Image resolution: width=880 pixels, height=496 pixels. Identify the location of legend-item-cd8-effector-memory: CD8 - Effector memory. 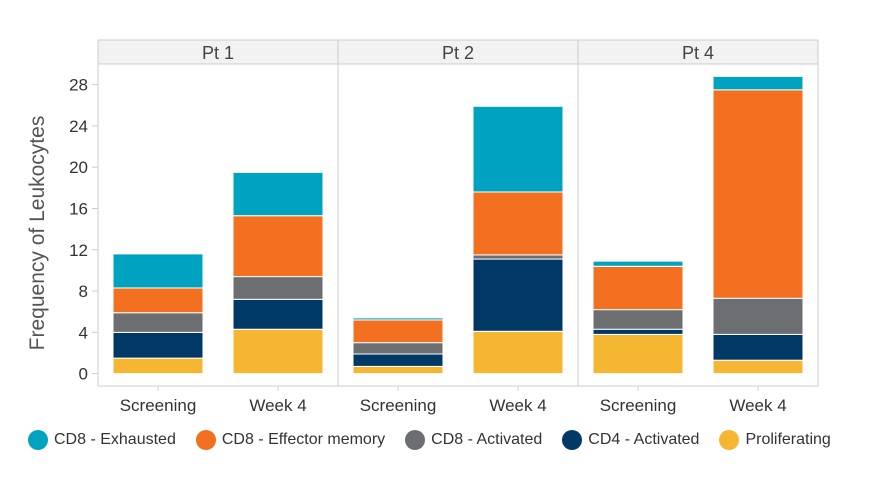
(290, 440).